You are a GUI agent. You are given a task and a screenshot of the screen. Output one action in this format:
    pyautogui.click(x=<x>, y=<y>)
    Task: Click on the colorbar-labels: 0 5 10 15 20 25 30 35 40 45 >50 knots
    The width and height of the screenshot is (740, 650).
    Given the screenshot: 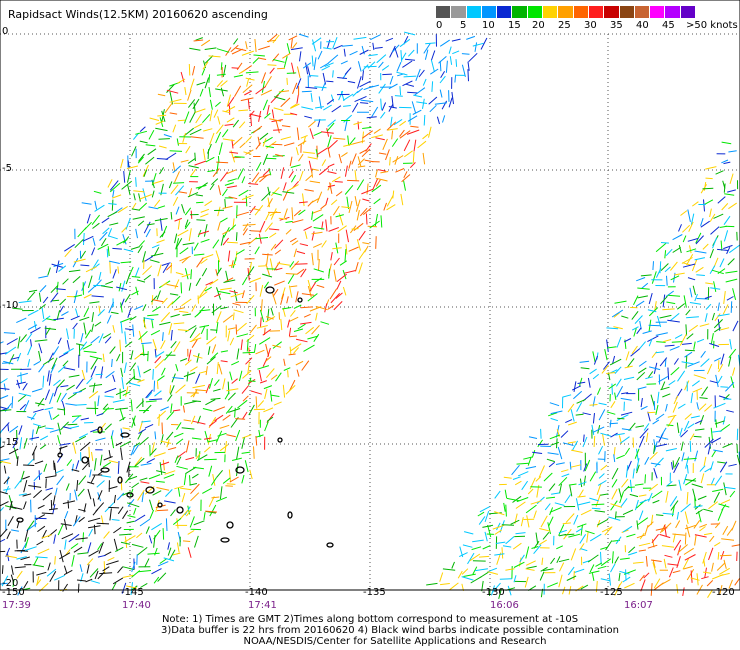 What is the action you would take?
    pyautogui.click(x=585, y=27)
    